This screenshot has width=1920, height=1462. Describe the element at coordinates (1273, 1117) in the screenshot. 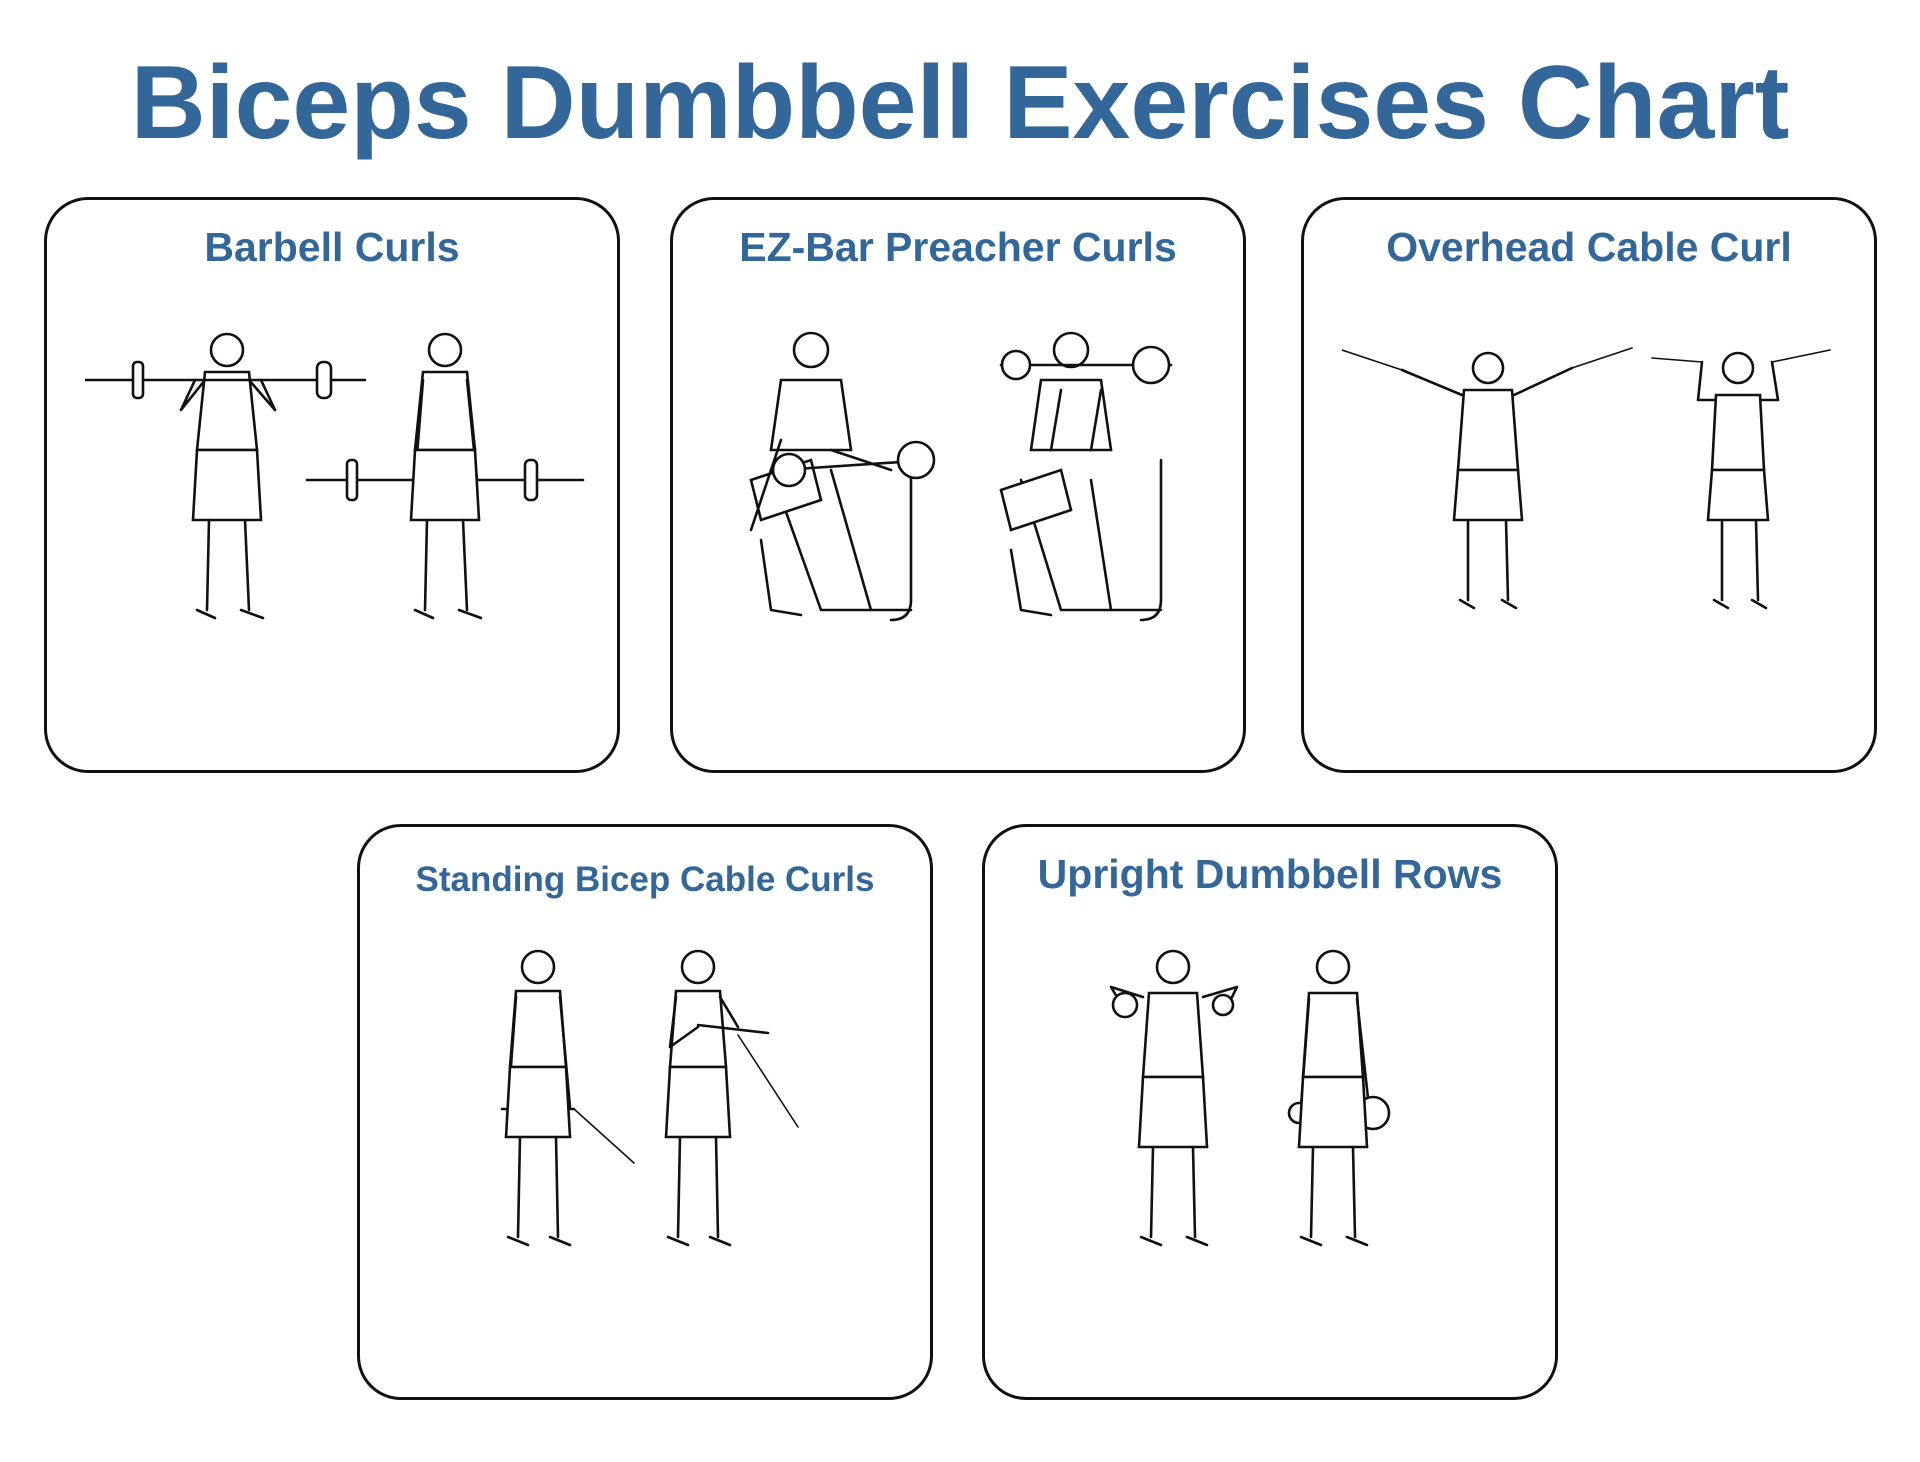

I see `upright-dumbbell-row-figures-icon` at that location.